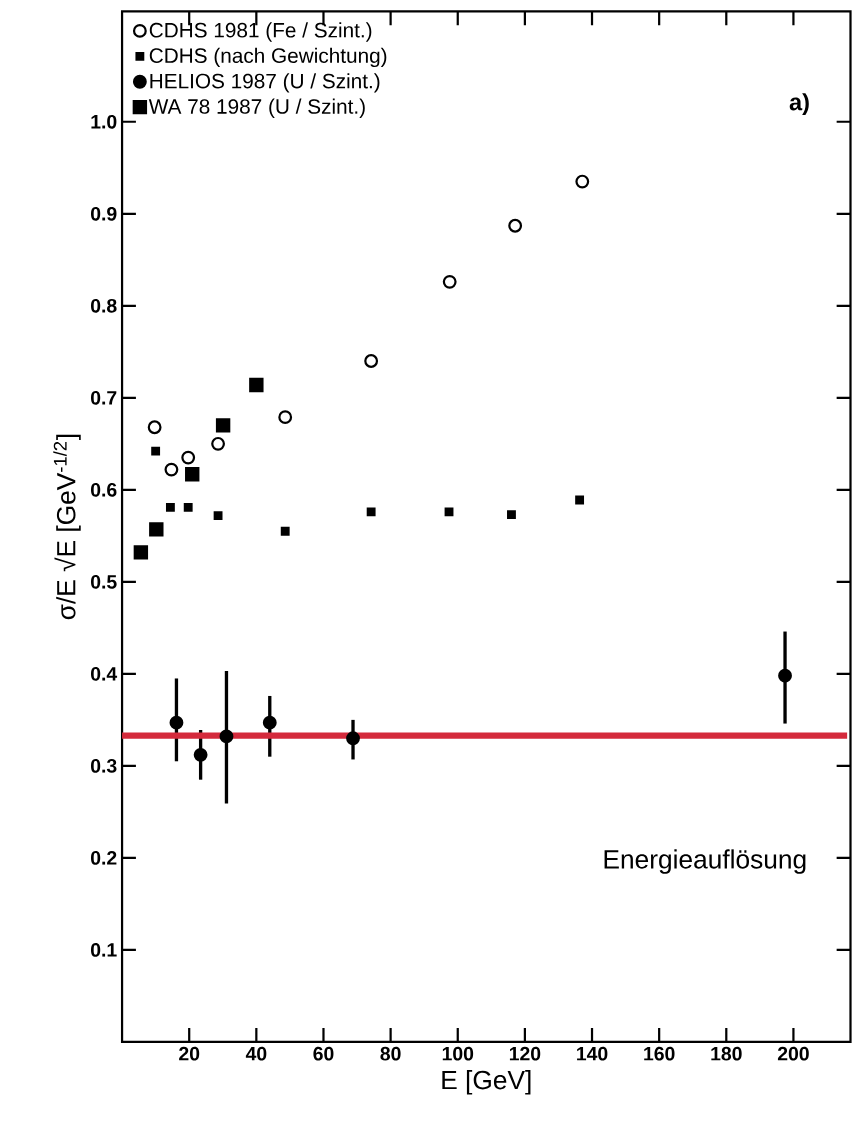  I want to click on y-tick-label: 0.9, so click(103, 213).